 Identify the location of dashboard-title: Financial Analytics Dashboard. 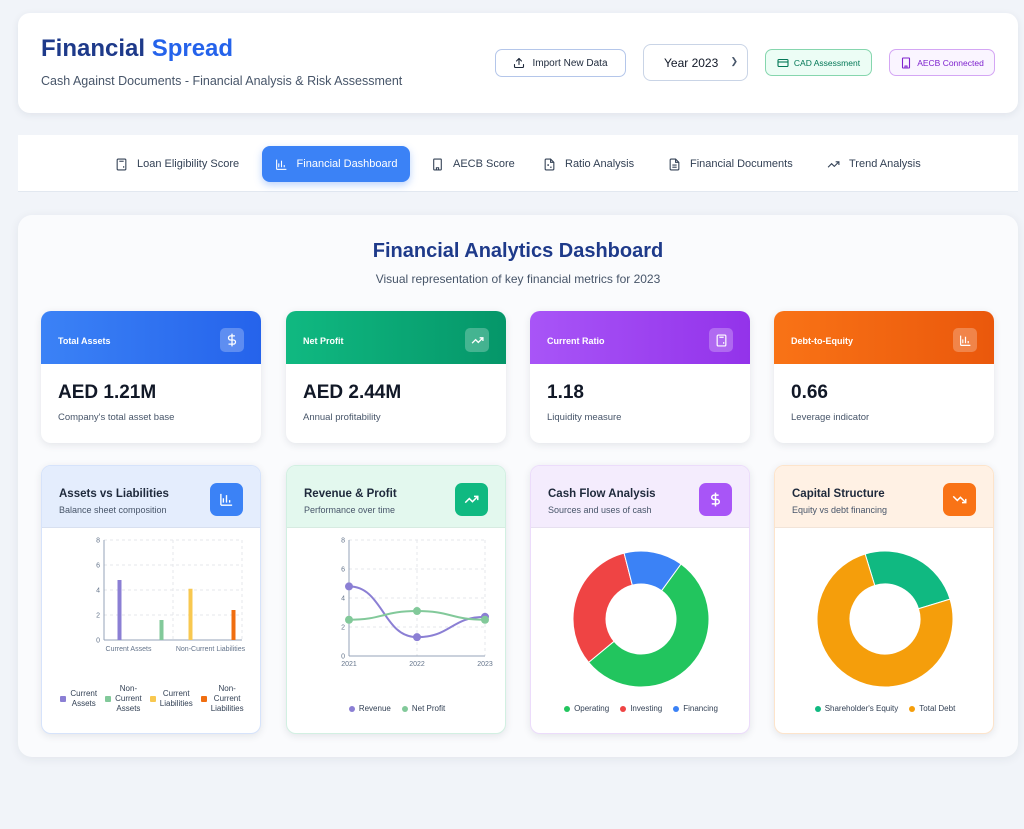
(518, 251).